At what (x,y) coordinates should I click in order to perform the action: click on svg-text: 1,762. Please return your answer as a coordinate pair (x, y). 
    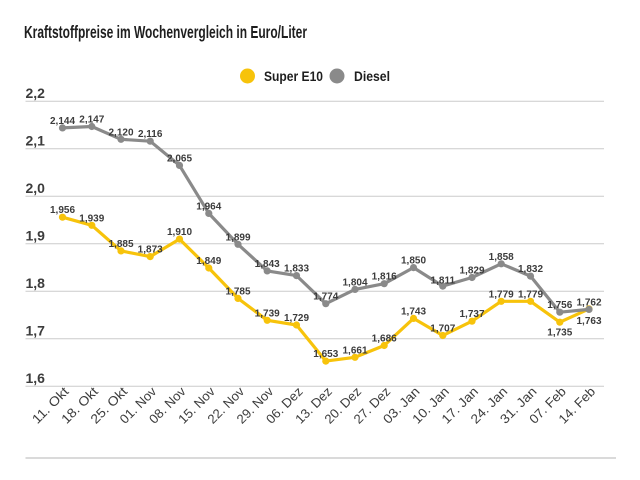
    Looking at the image, I should click on (588, 302).